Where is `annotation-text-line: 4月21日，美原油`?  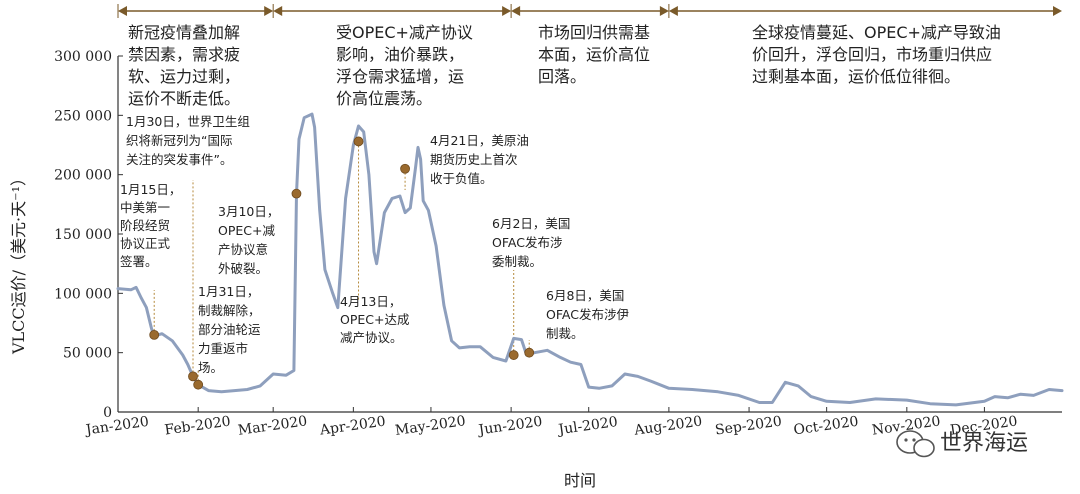
annotation-text-line: 4月21日，美原油 is located at coordinates (479, 140).